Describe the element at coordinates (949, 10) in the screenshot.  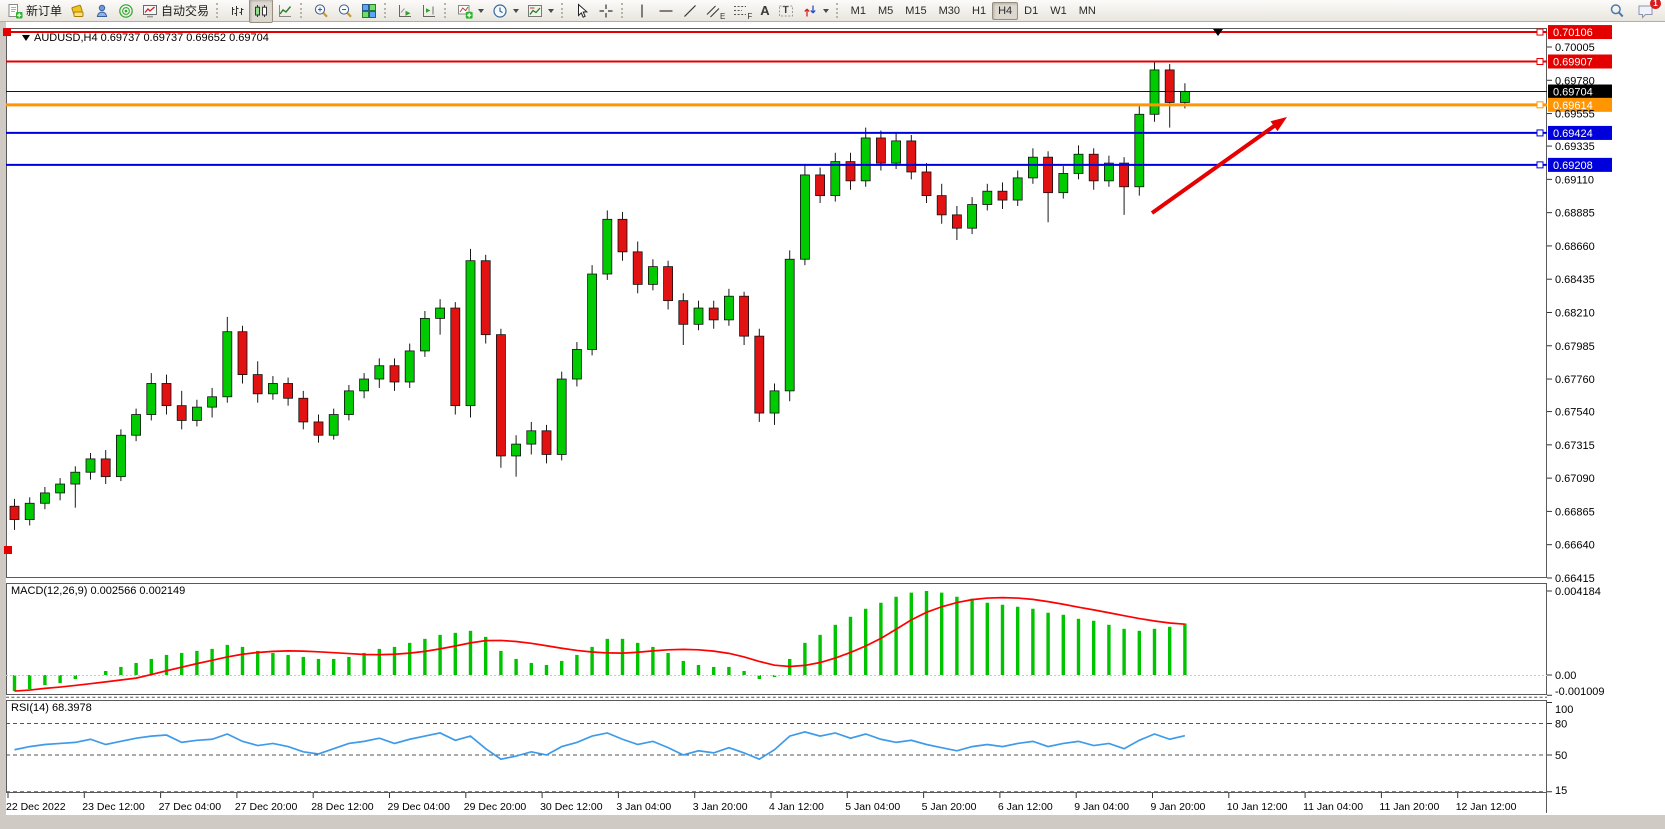
I see `timeframe-button-m30: M30` at that location.